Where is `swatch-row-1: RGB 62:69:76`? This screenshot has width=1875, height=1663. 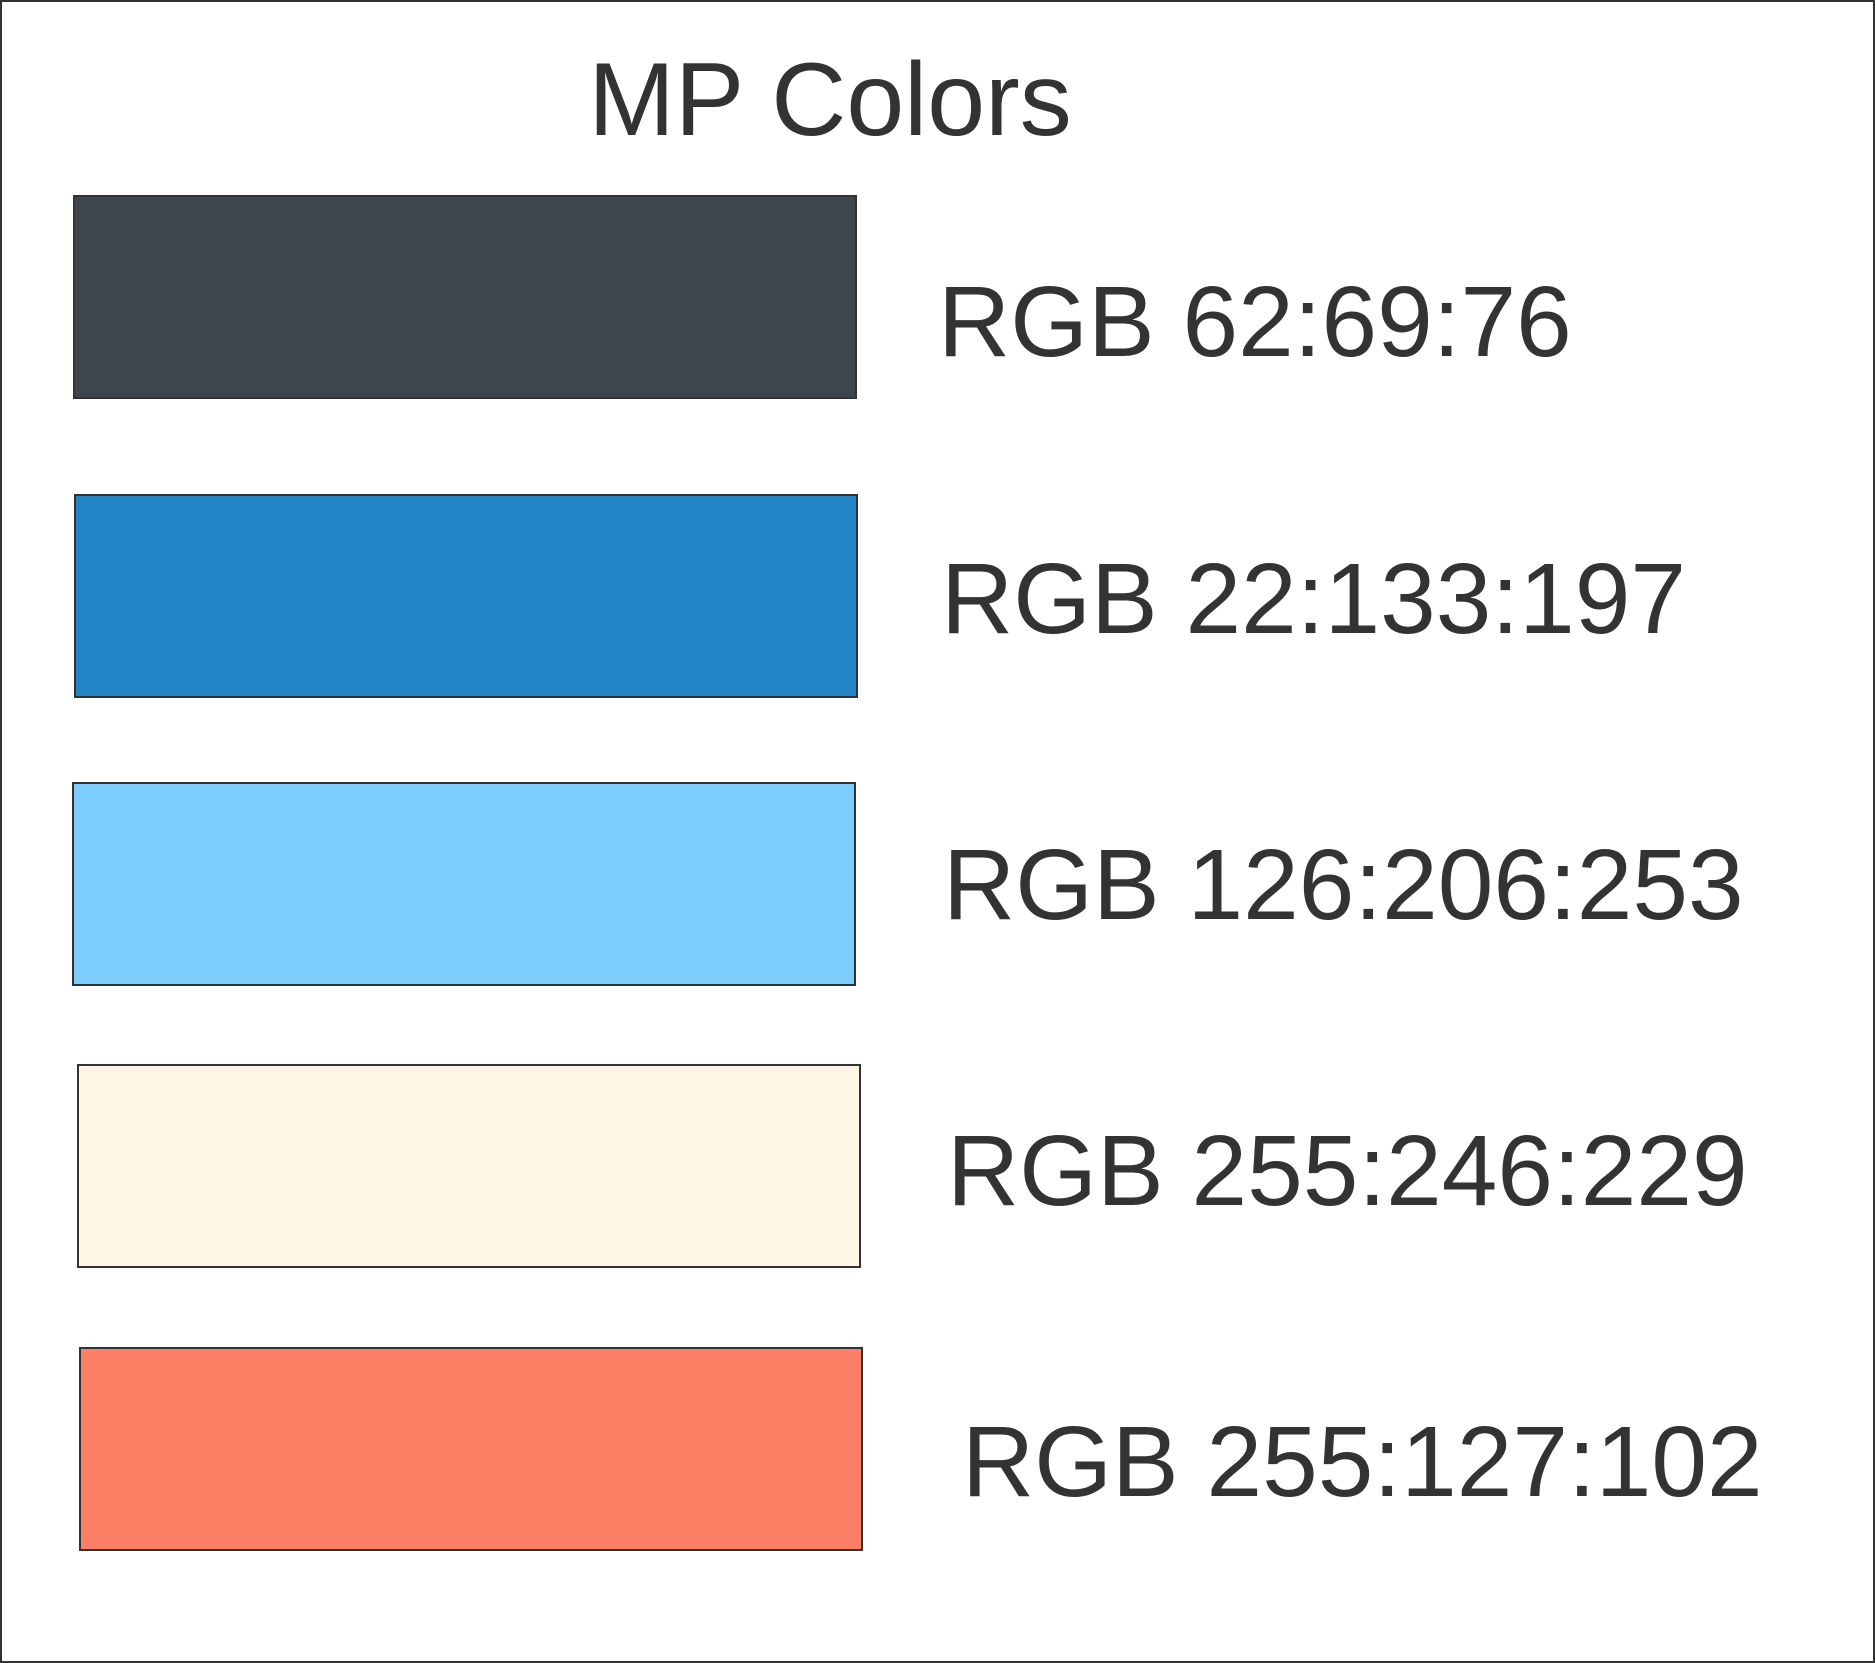
swatch-row-1: RGB 62:69:76 is located at coordinates (938, 300).